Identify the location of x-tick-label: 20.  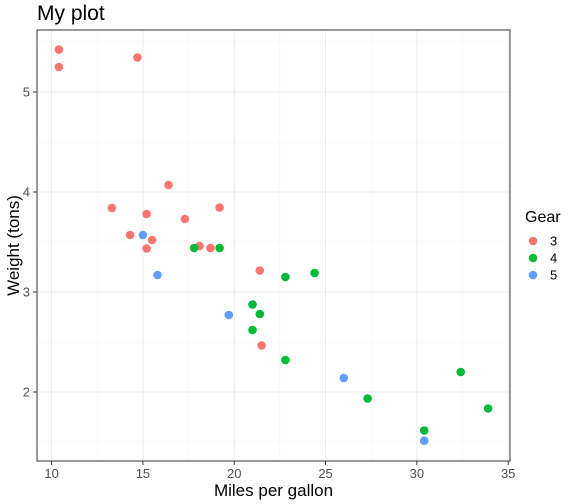
(234, 473).